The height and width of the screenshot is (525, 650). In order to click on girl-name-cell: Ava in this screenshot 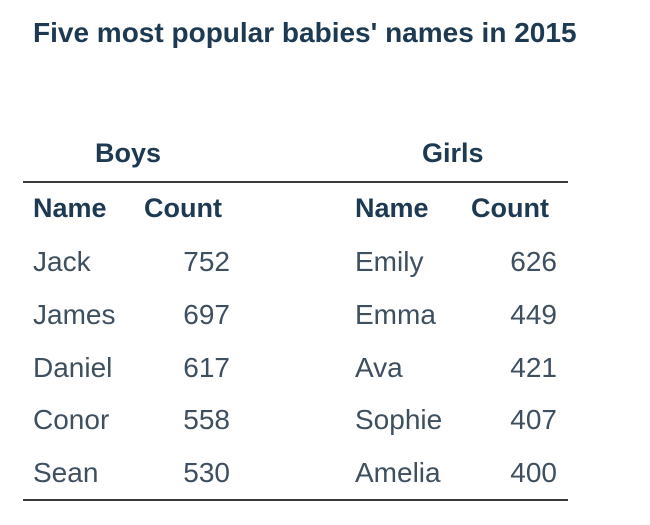, I will do `click(379, 367)`.